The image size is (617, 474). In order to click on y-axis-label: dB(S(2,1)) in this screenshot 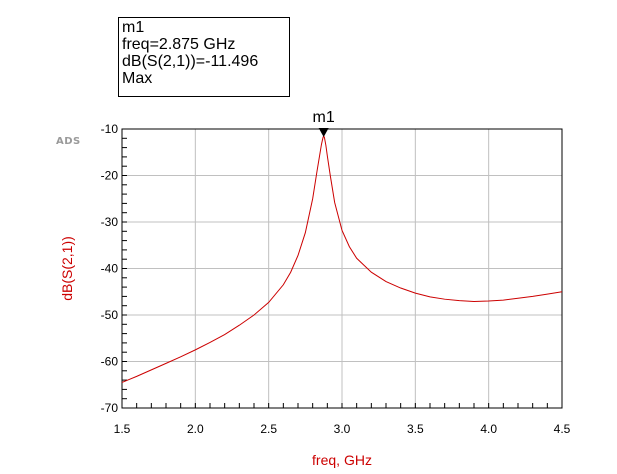, I will do `click(67, 268)`.